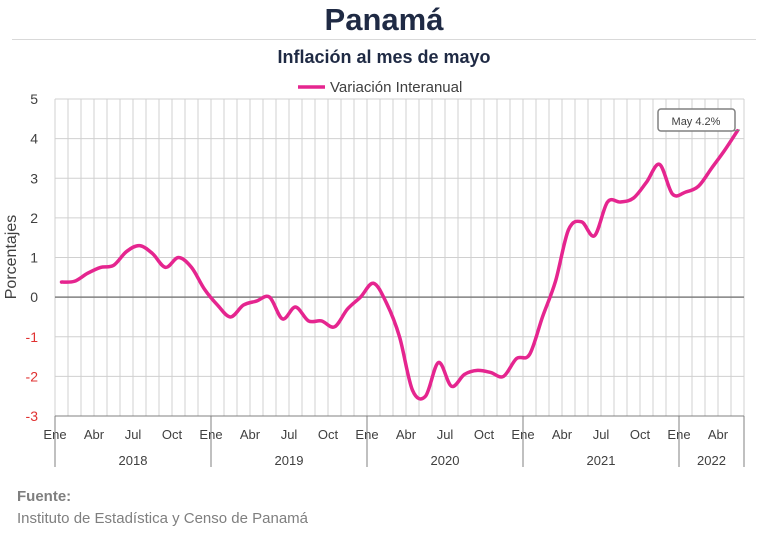  I want to click on year-label: 2019, so click(289, 460).